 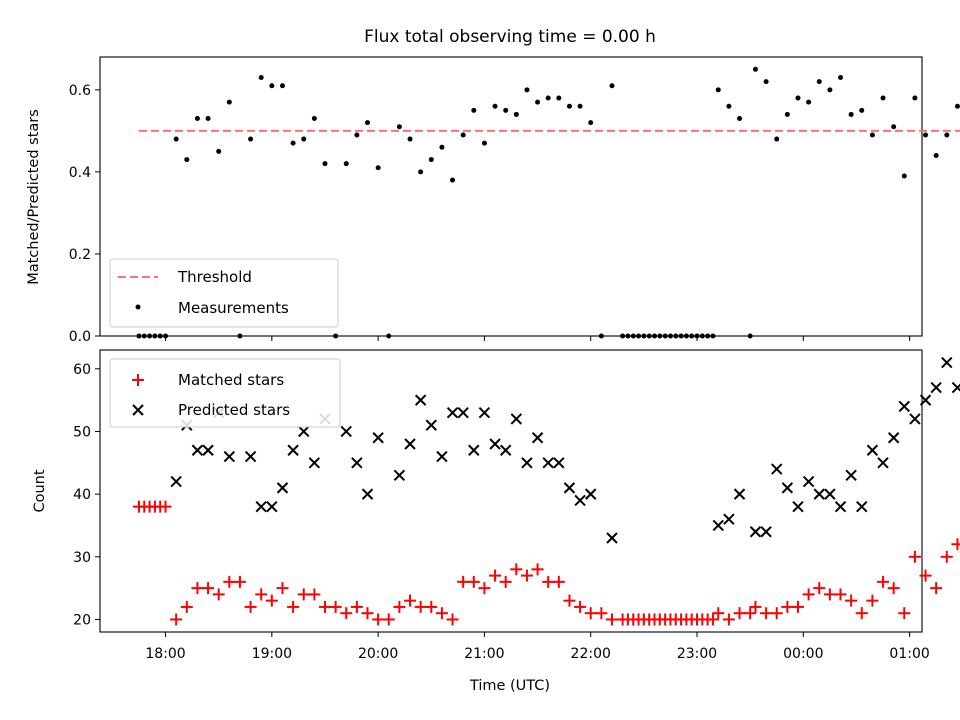 I want to click on measurements-legend-swatch, so click(x=138, y=307).